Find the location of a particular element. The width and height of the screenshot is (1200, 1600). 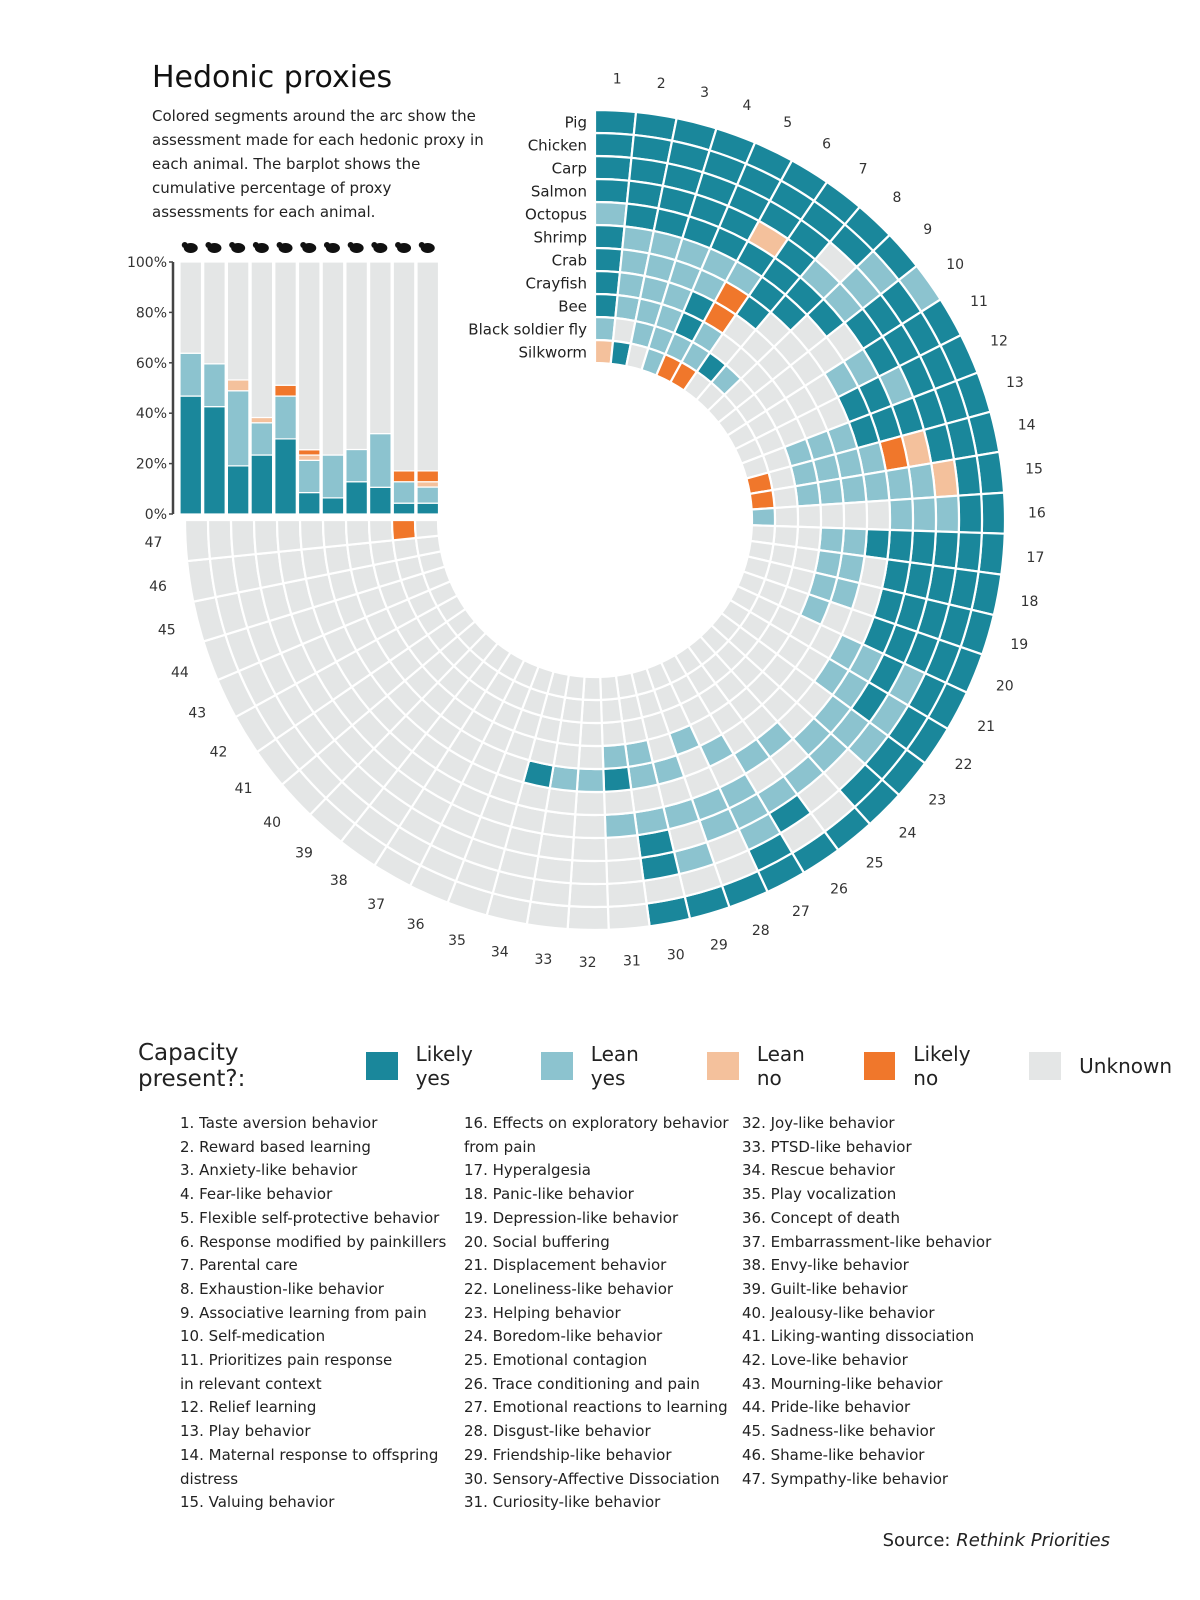

proxy-list-item: 14. Maternal response to offspring is located at coordinates (309, 1454).